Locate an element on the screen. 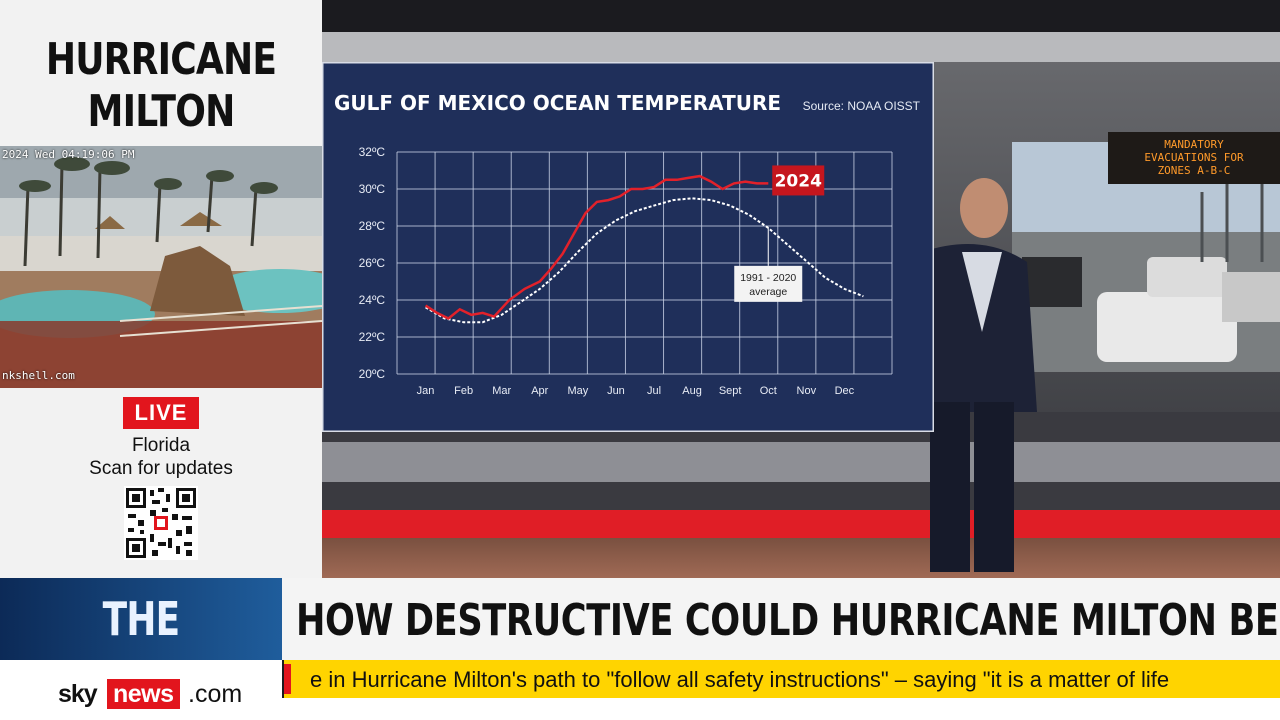 The width and height of the screenshot is (1280, 720). chart-grid is located at coordinates (644, 263).